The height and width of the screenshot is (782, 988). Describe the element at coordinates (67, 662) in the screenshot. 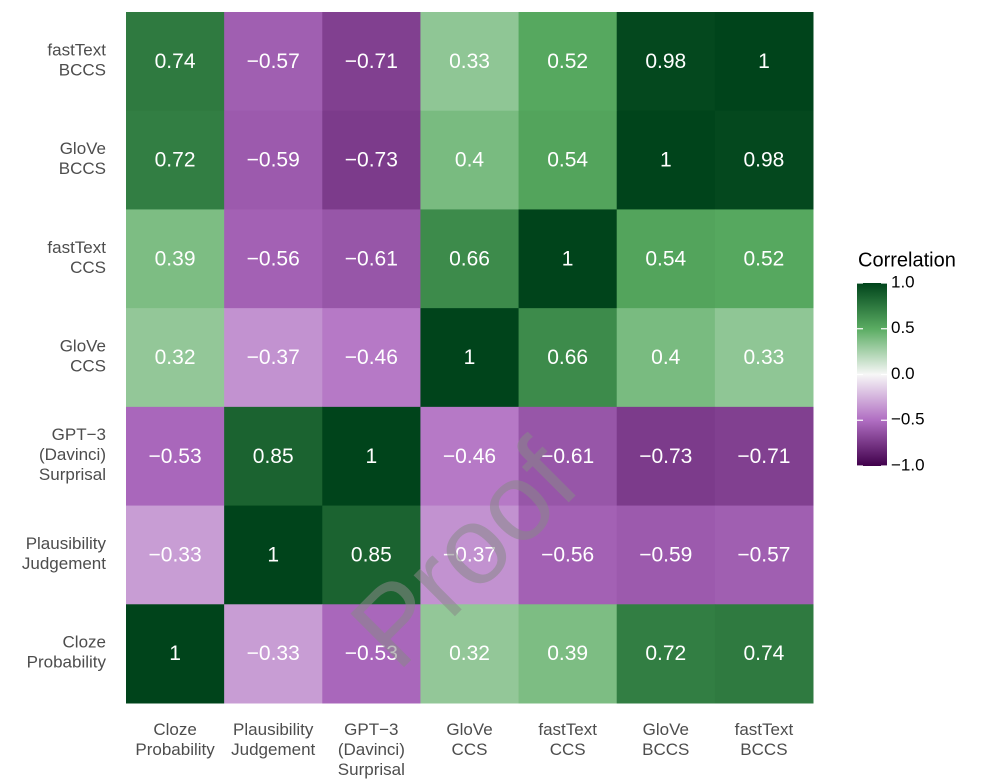

I see `label-line: Probability` at that location.